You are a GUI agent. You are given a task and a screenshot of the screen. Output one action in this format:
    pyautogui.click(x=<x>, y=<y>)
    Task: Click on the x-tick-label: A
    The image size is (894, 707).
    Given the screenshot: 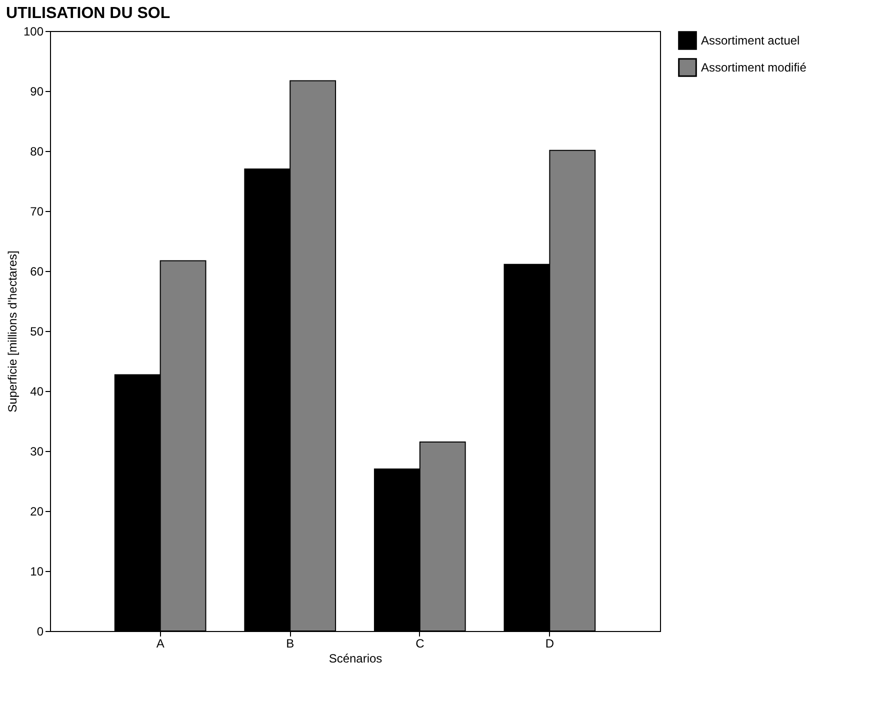 What is the action you would take?
    pyautogui.click(x=160, y=643)
    